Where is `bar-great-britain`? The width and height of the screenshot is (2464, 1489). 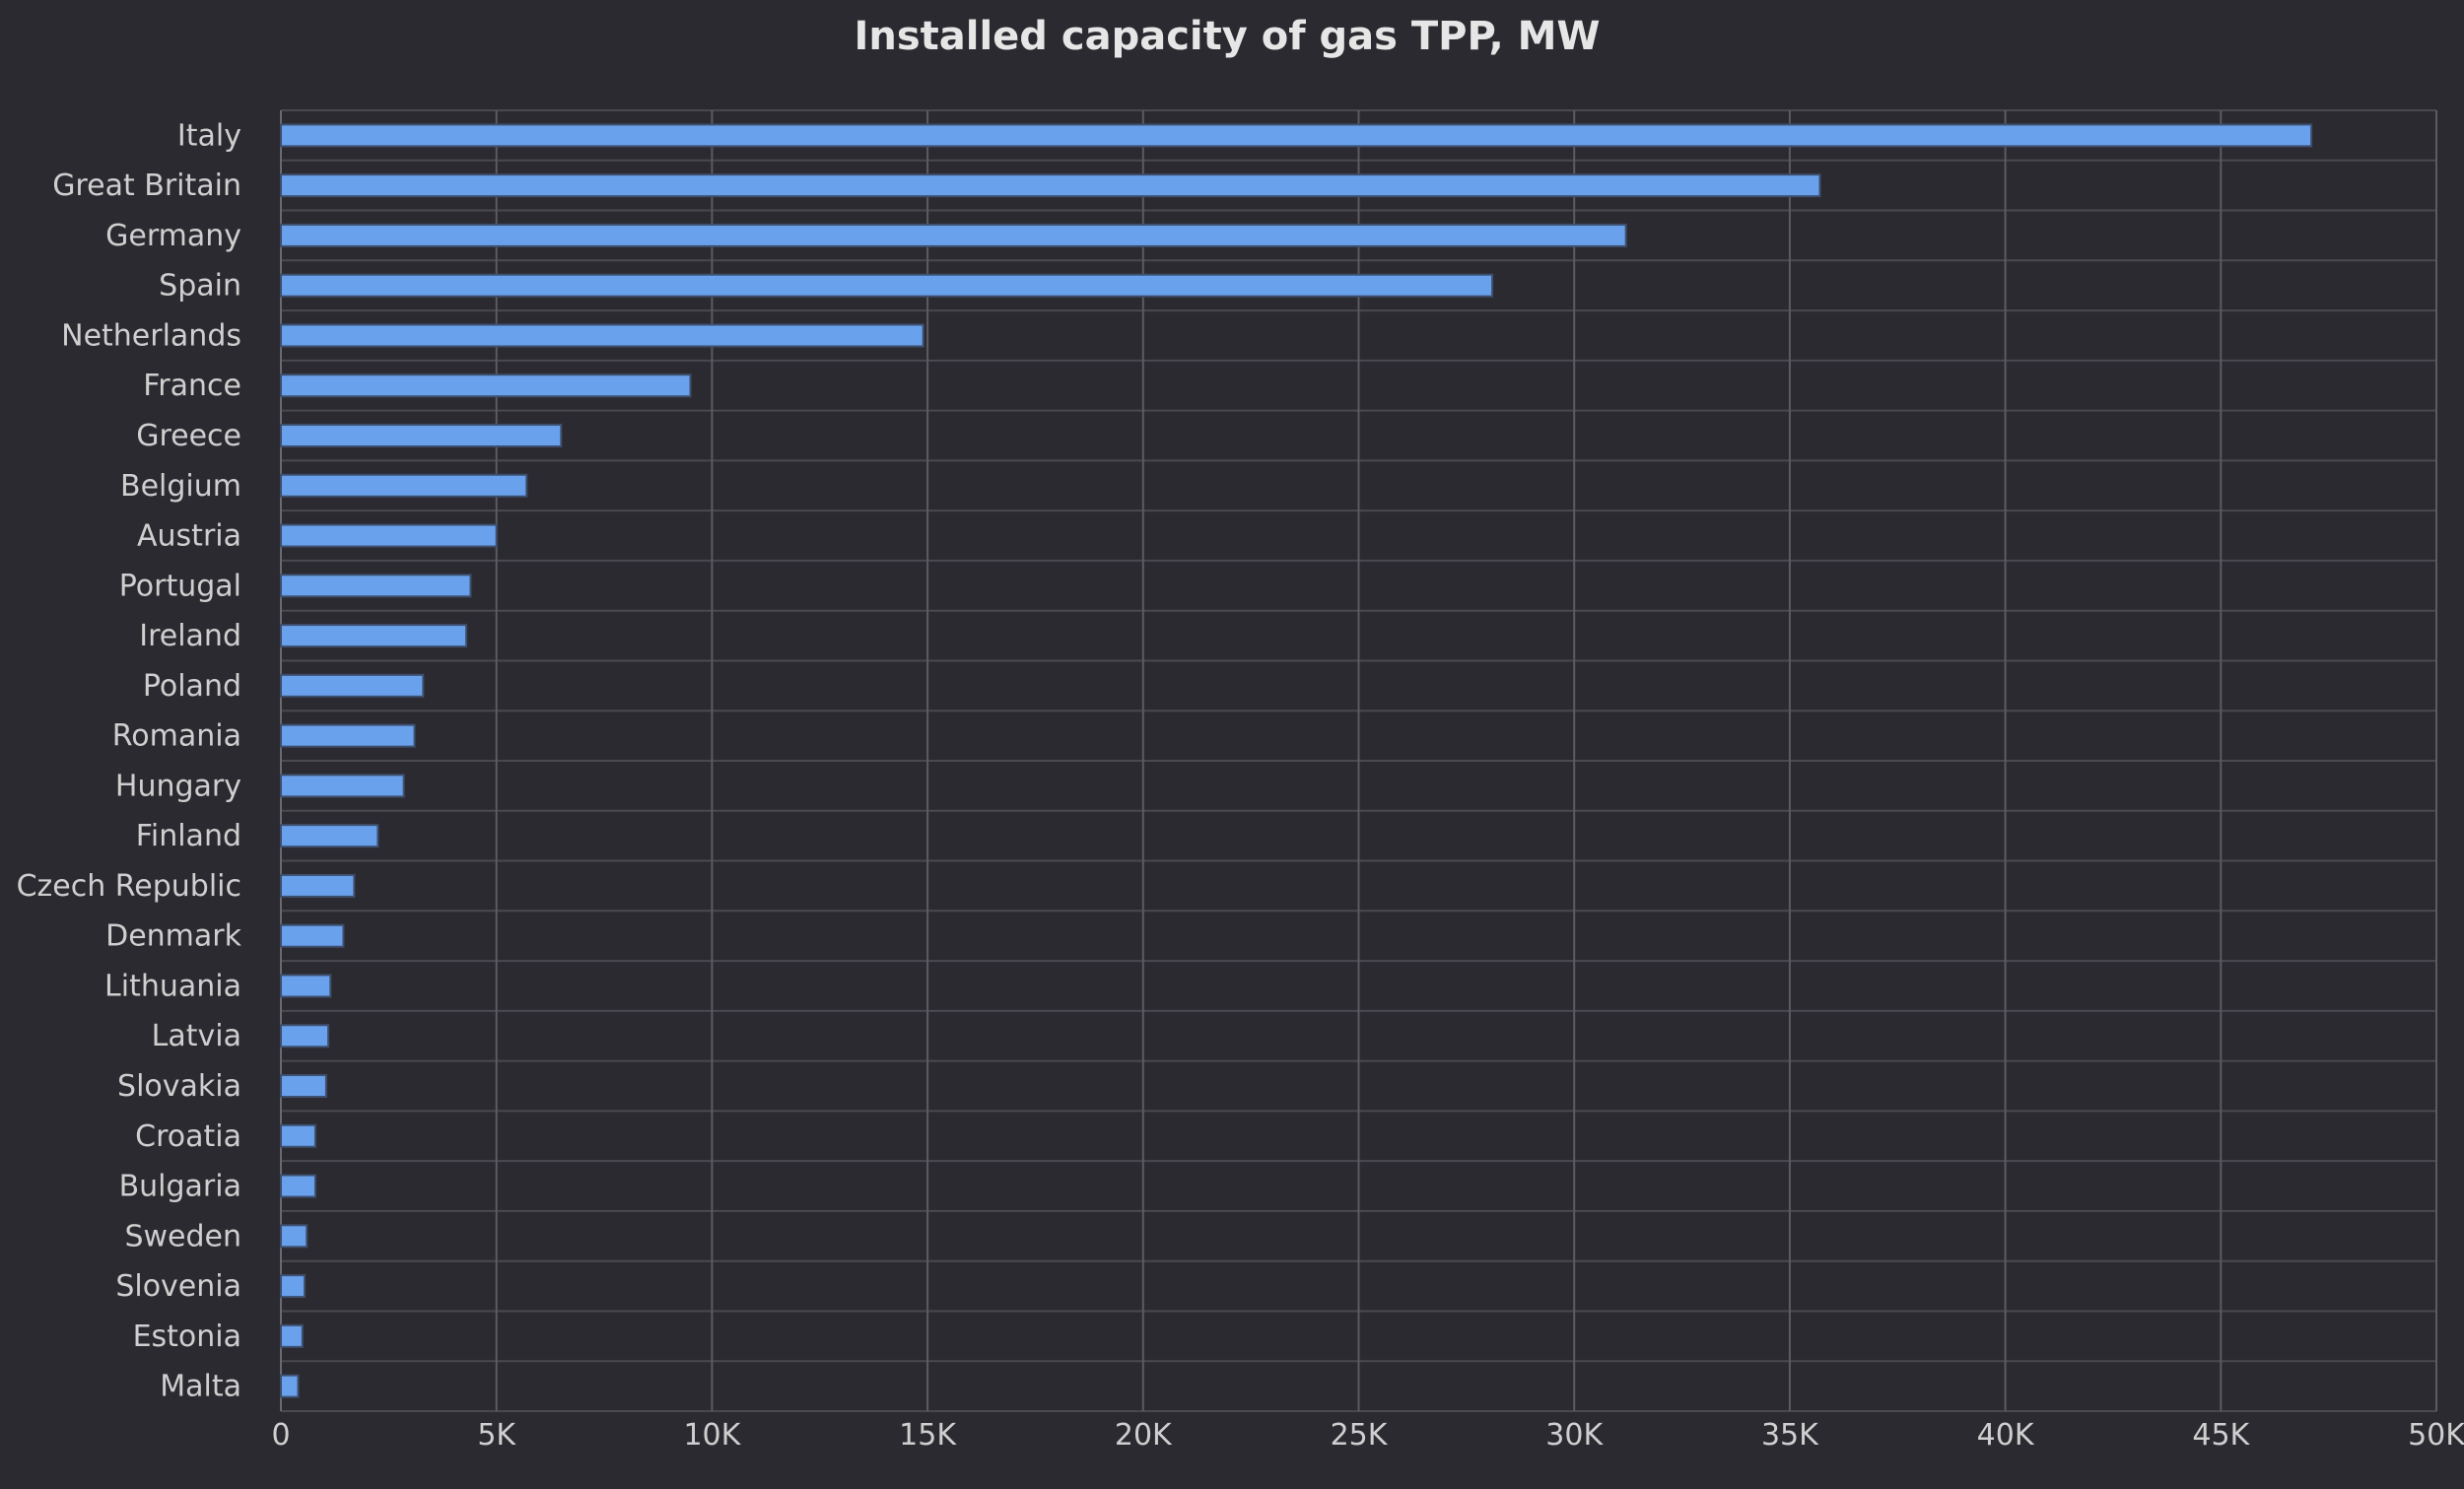 bar-great-britain is located at coordinates (1050, 185).